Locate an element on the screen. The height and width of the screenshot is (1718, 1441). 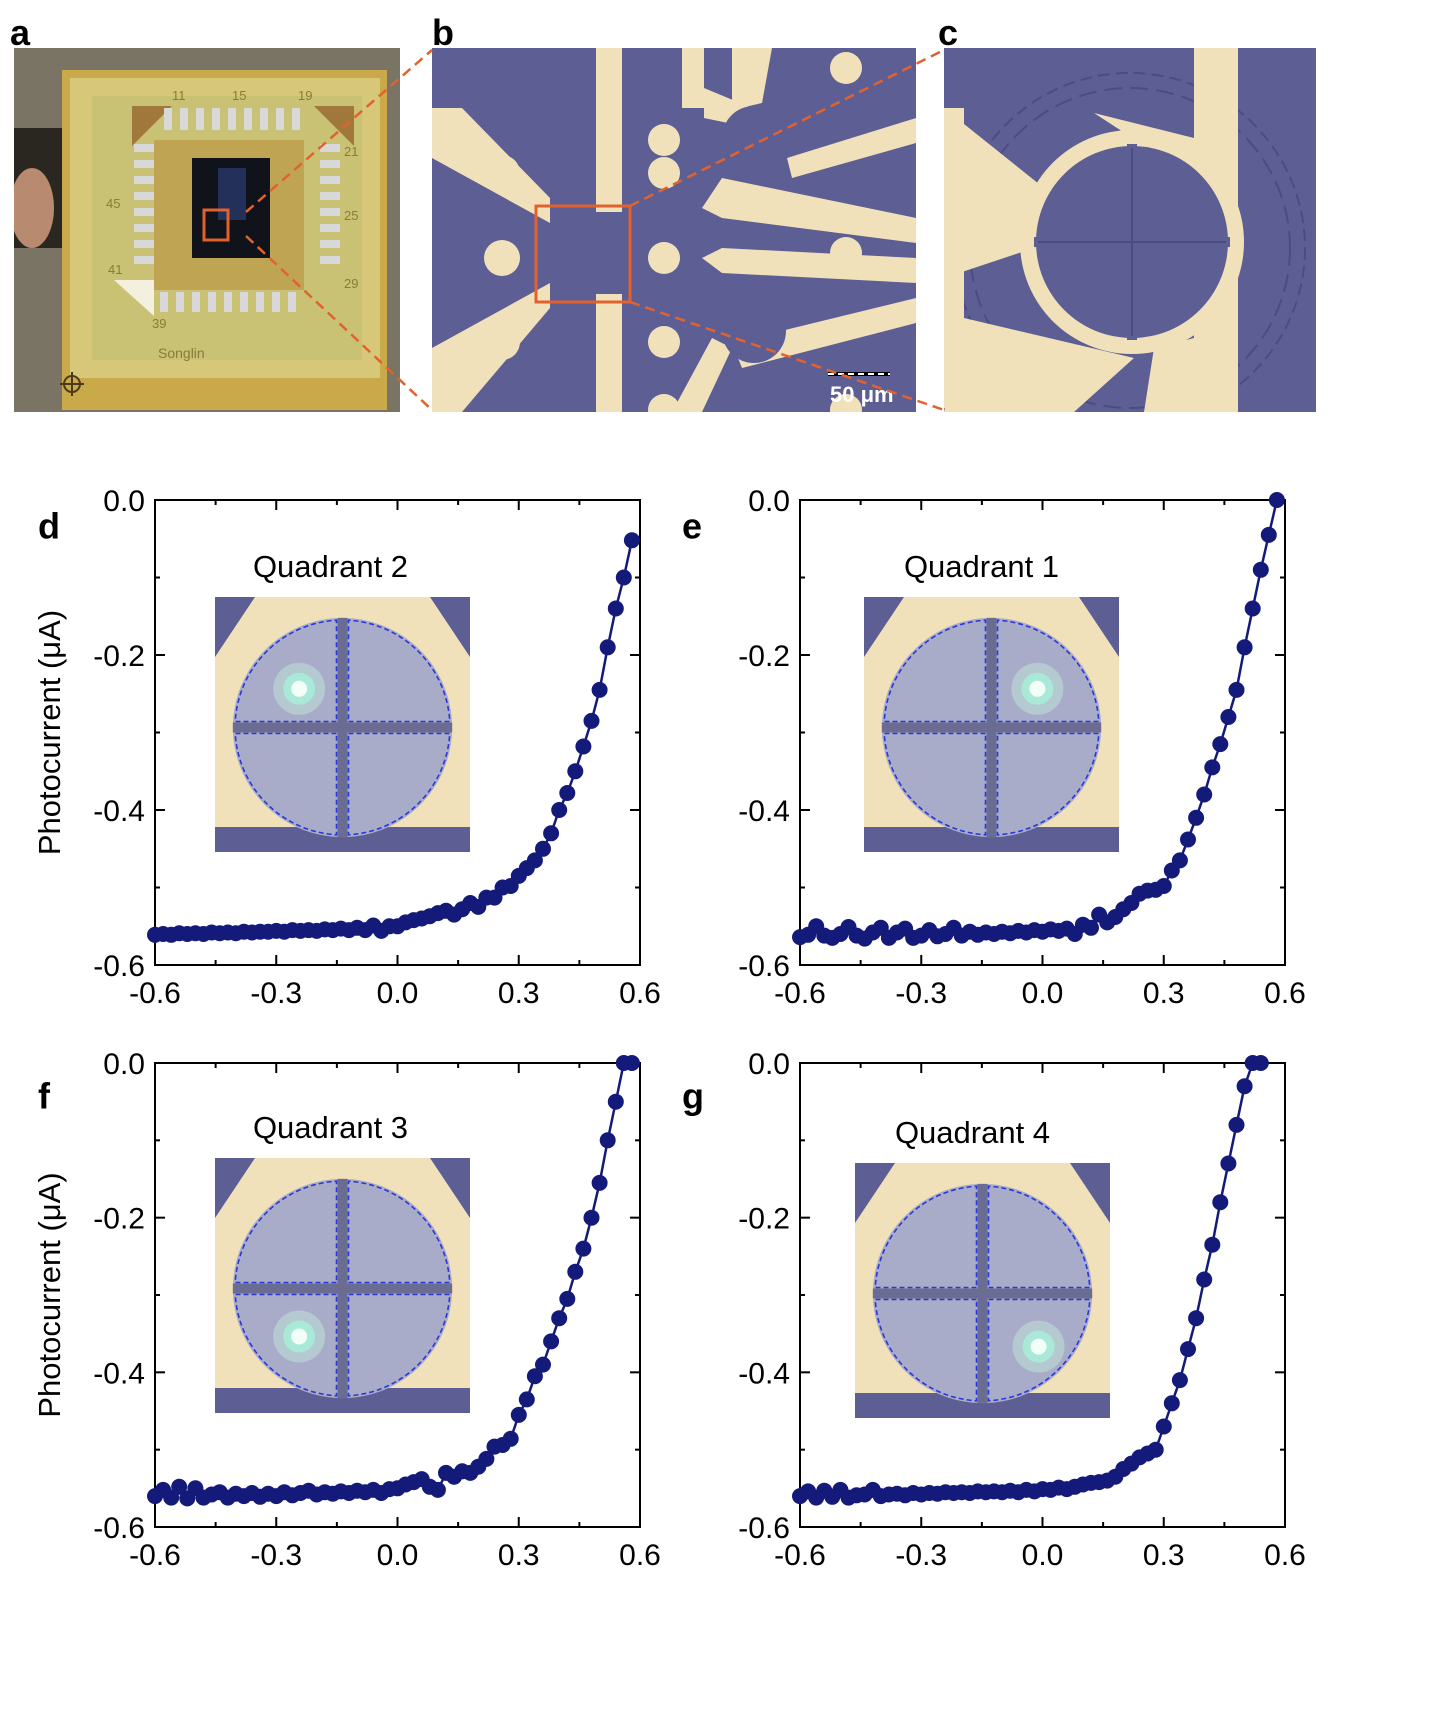
x-tick-label: 0.3 is located at coordinates (1164, 1555).